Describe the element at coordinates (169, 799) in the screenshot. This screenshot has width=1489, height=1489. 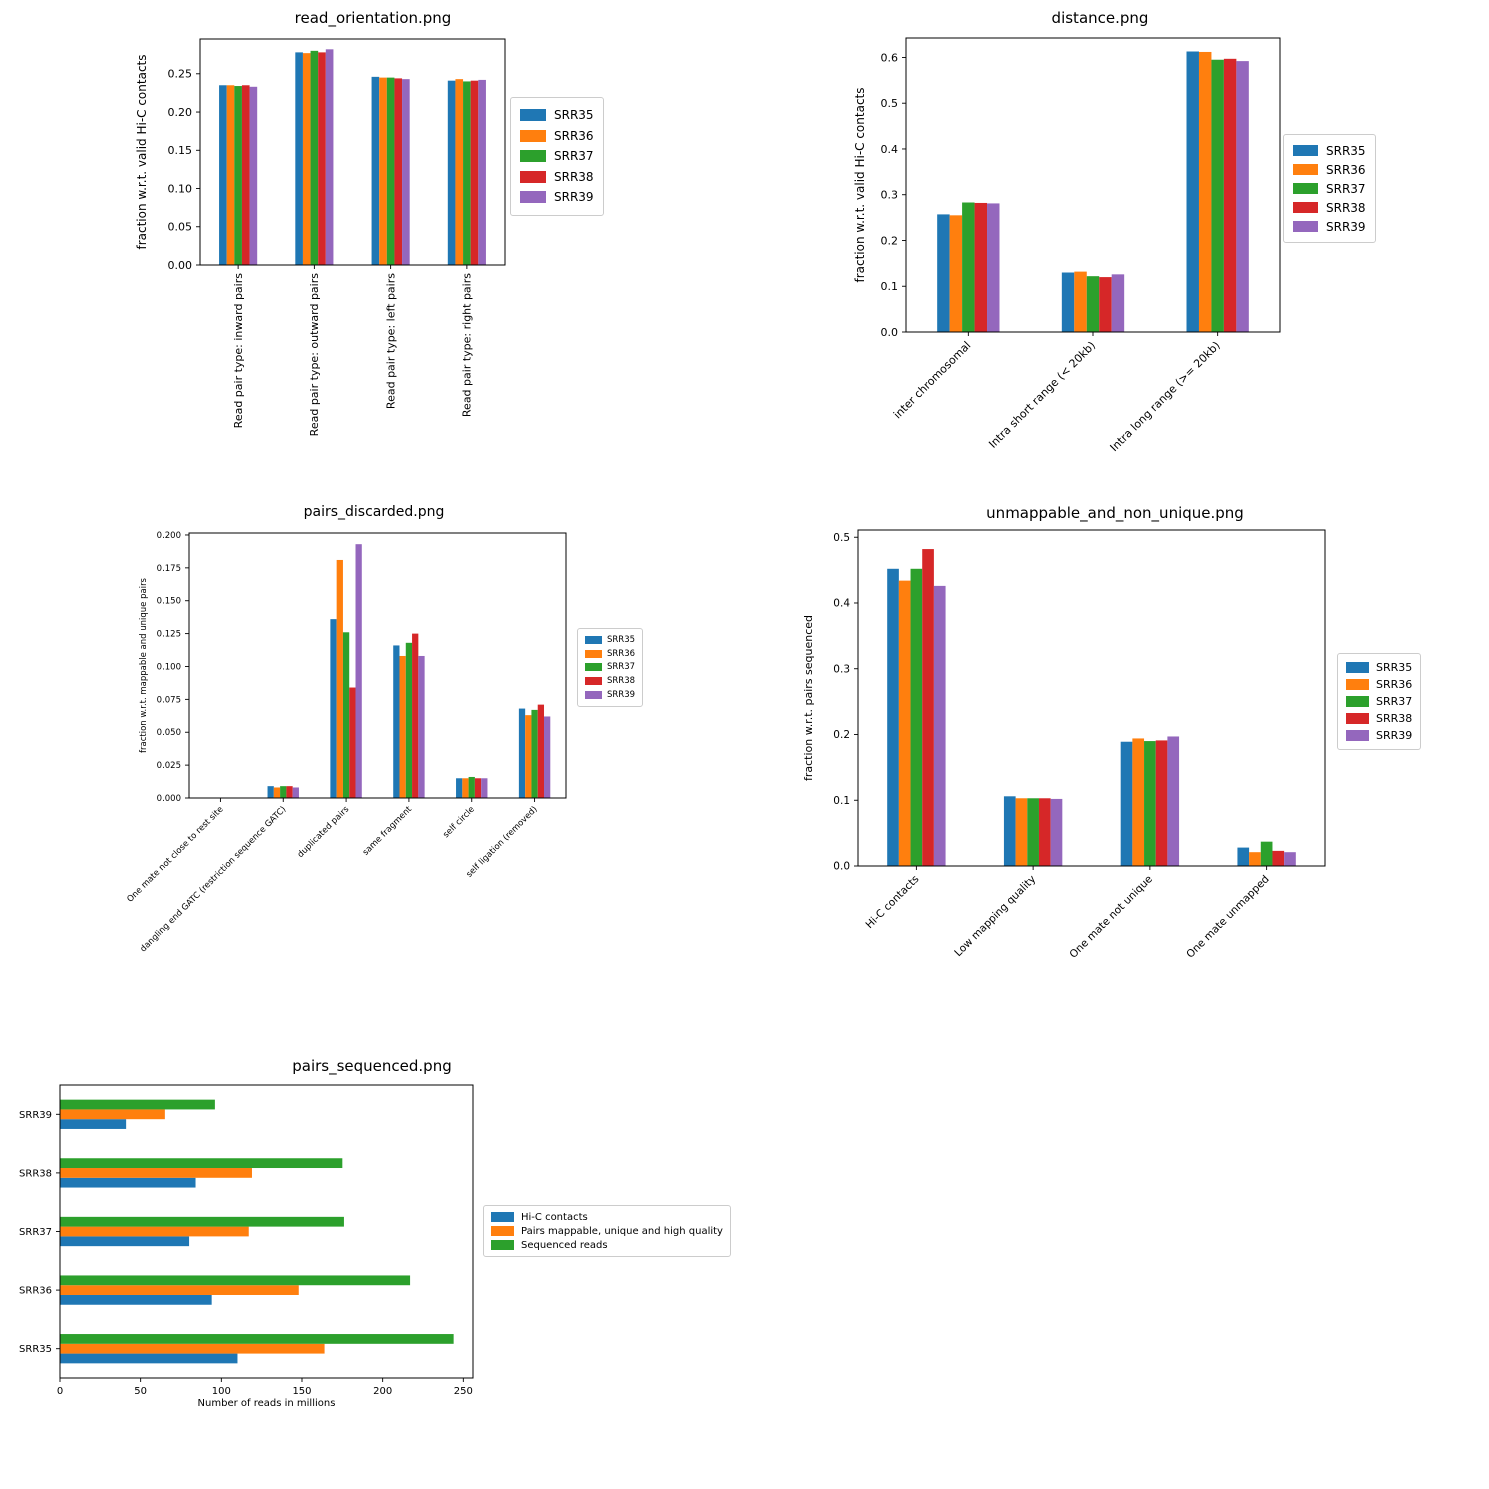
I see `y-tick-label: 0.000` at that location.